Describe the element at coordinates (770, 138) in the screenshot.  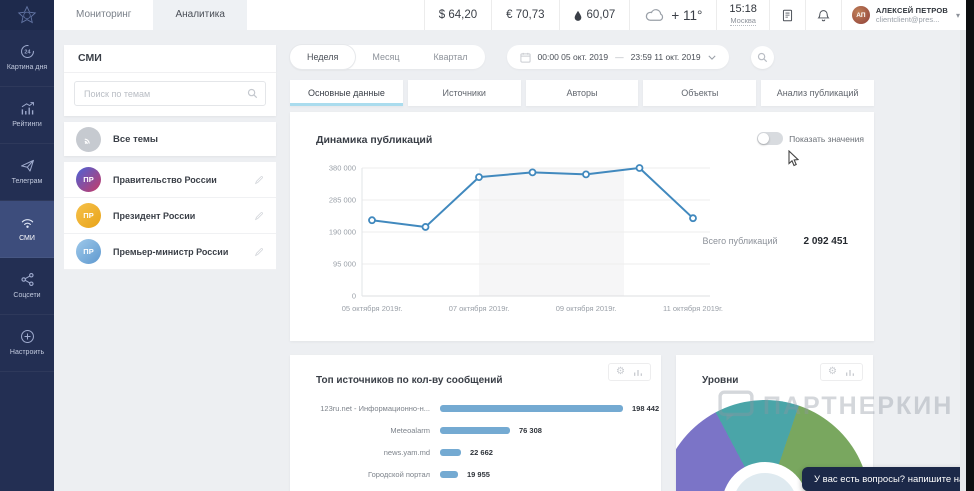
I see `show-values-toggle` at that location.